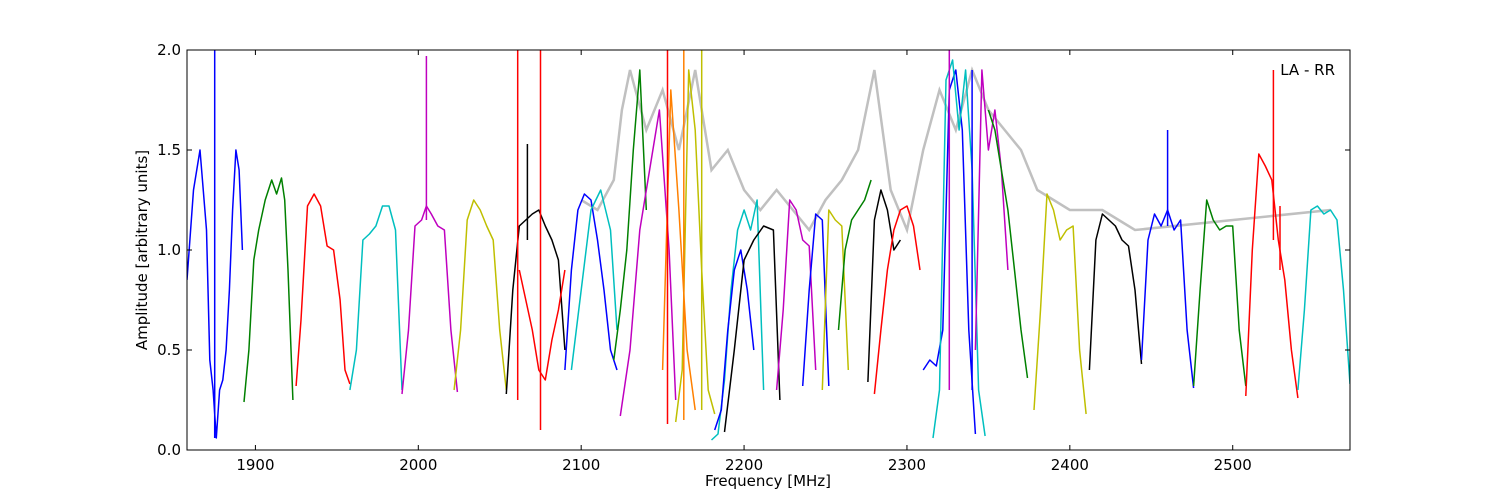  What do you see at coordinates (169, 250) in the screenshot?
I see `y-tick-label: 1.0` at bounding box center [169, 250].